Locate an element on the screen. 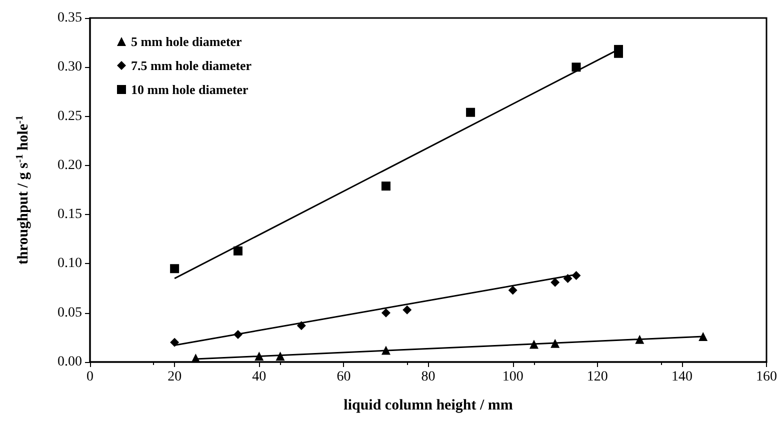  y-tick-label: 0.30 is located at coordinates (70, 67).